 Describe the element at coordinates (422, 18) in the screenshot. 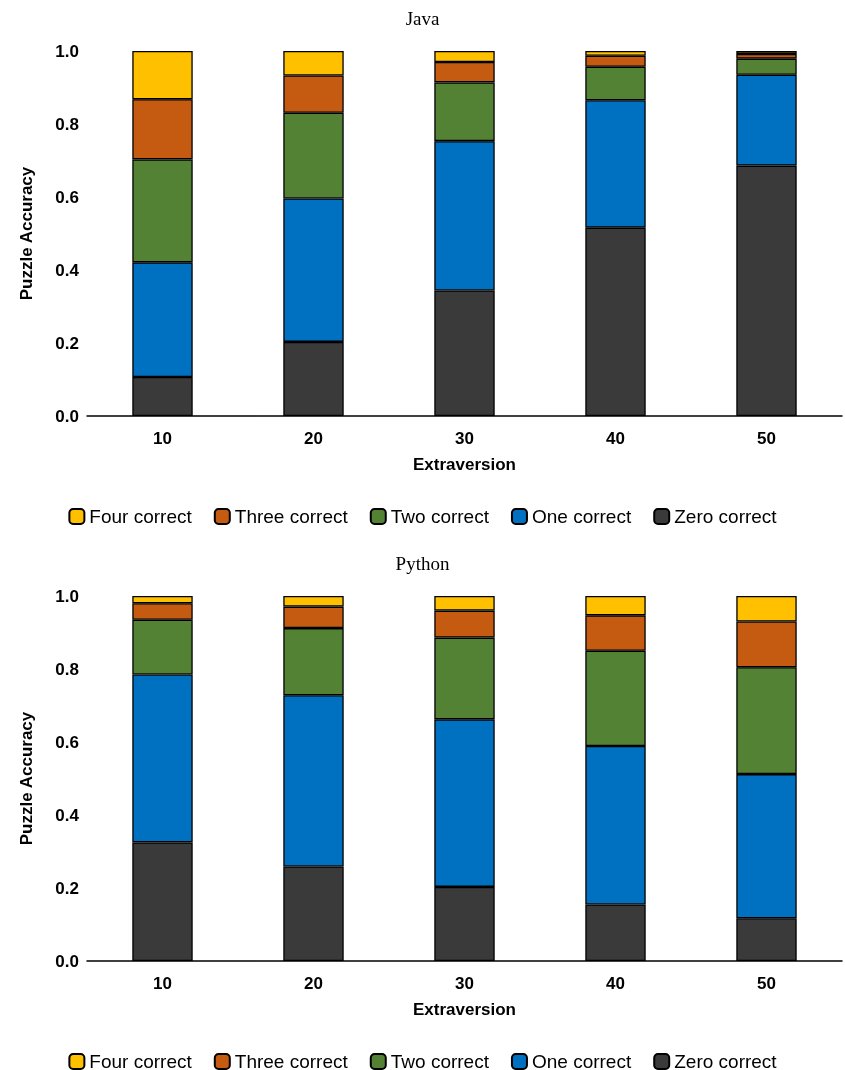

I see `chart-title: Java` at that location.